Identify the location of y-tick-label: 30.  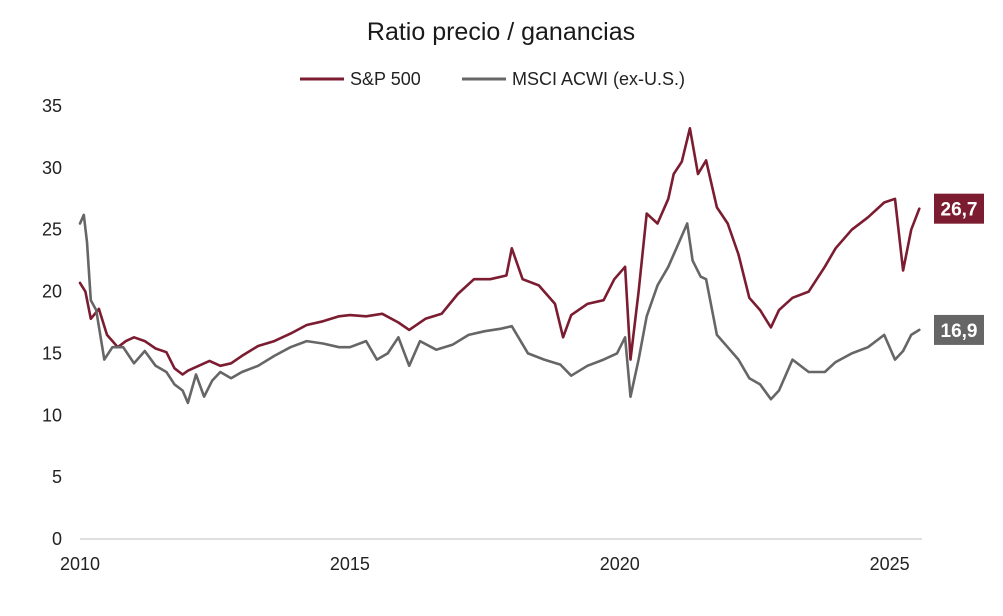
(52, 168).